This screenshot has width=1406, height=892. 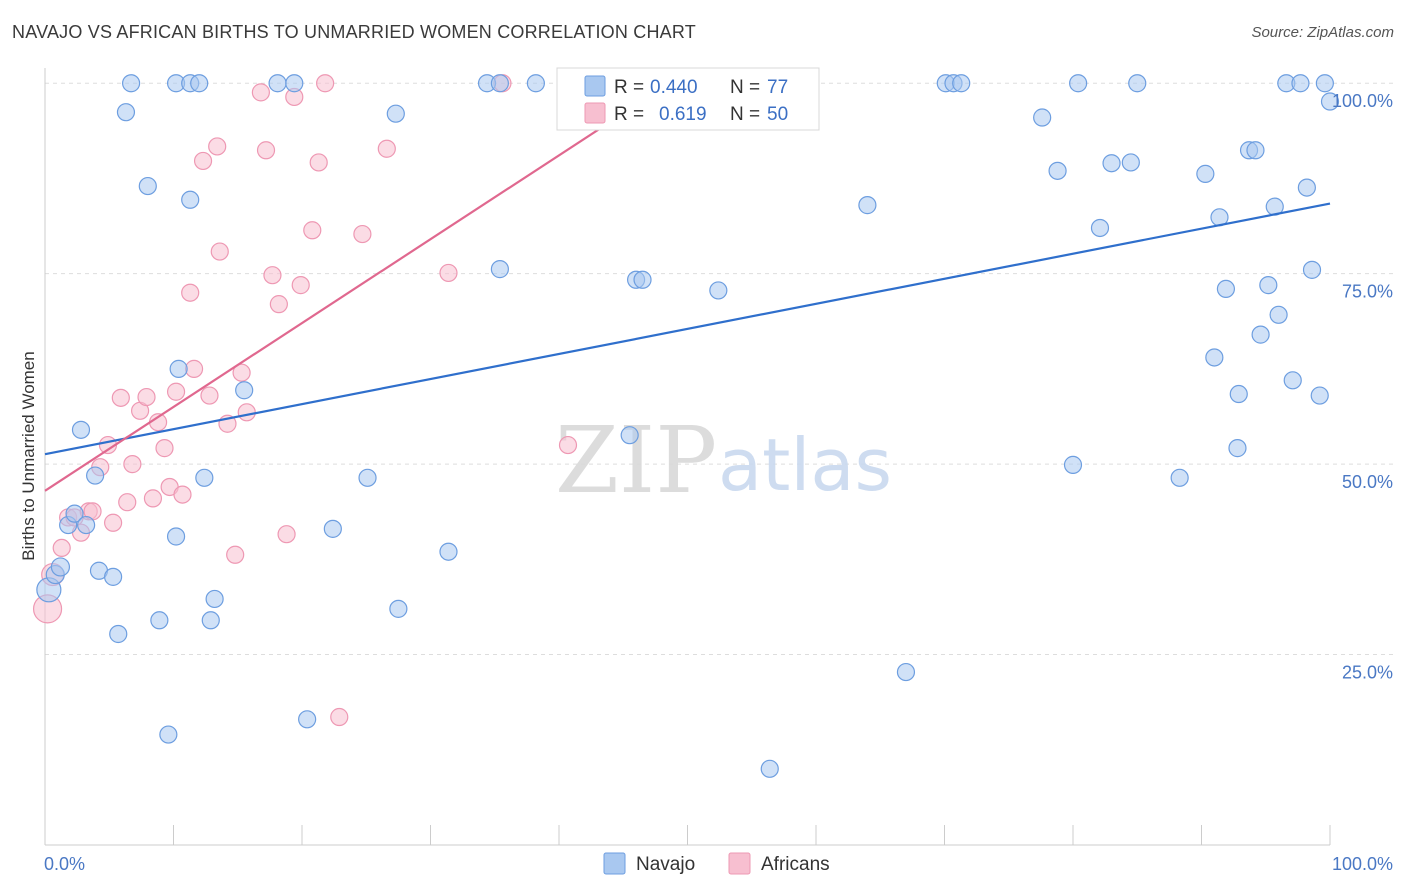 What do you see at coordinates (739, 863) in the screenshot?
I see `series-legend-swatch-africans` at bounding box center [739, 863].